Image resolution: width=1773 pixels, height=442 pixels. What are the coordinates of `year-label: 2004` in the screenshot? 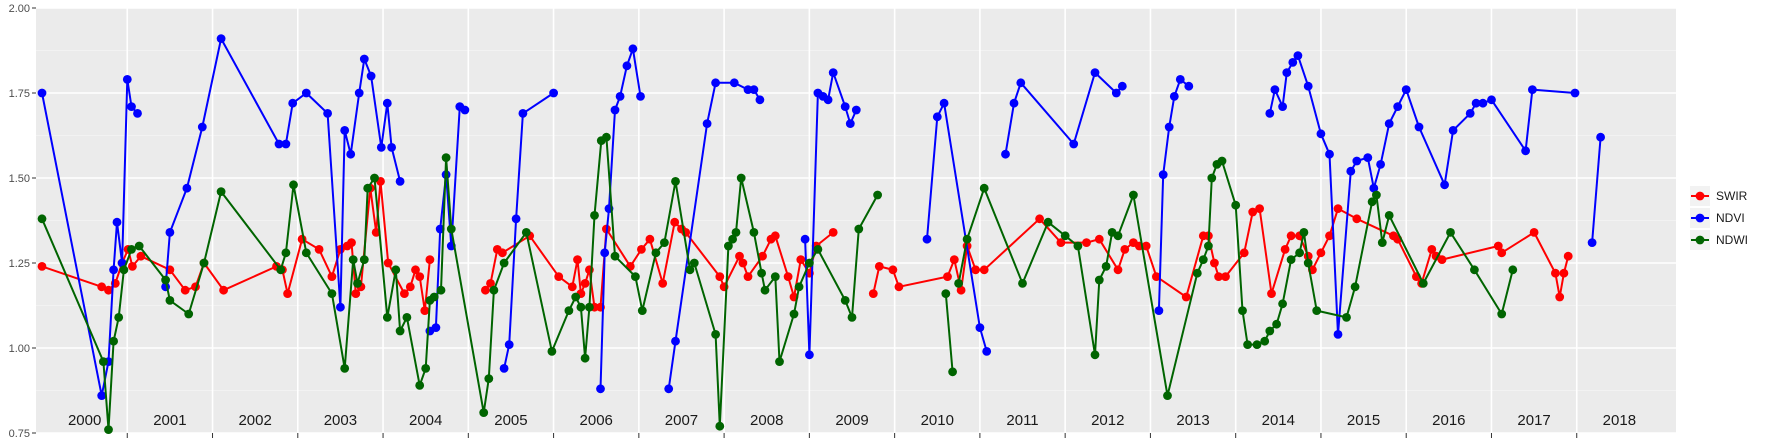 It's located at (425, 420).